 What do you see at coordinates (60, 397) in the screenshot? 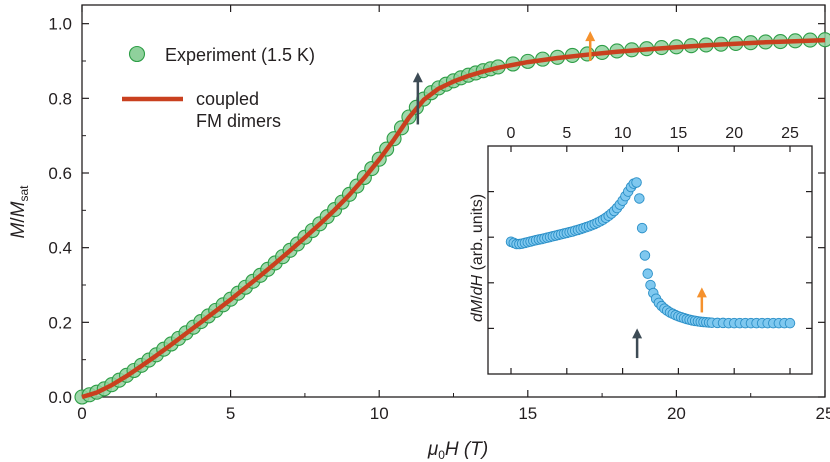
I see `y-tick-label: 0.0` at bounding box center [60, 397].